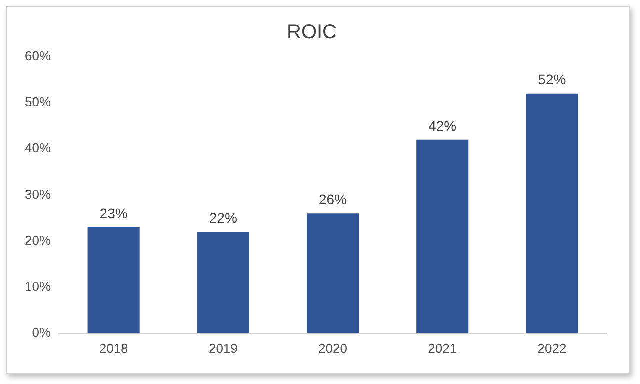  What do you see at coordinates (552, 80) in the screenshot?
I see `data-label: 52%` at bounding box center [552, 80].